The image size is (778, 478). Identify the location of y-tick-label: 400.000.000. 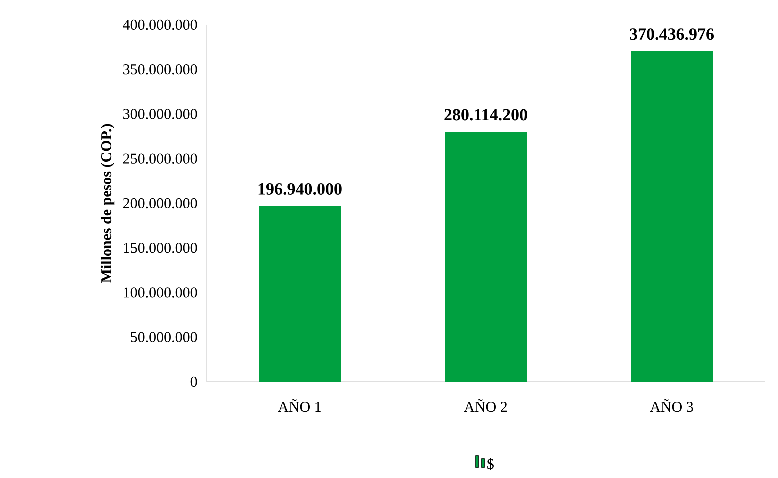
(160, 25).